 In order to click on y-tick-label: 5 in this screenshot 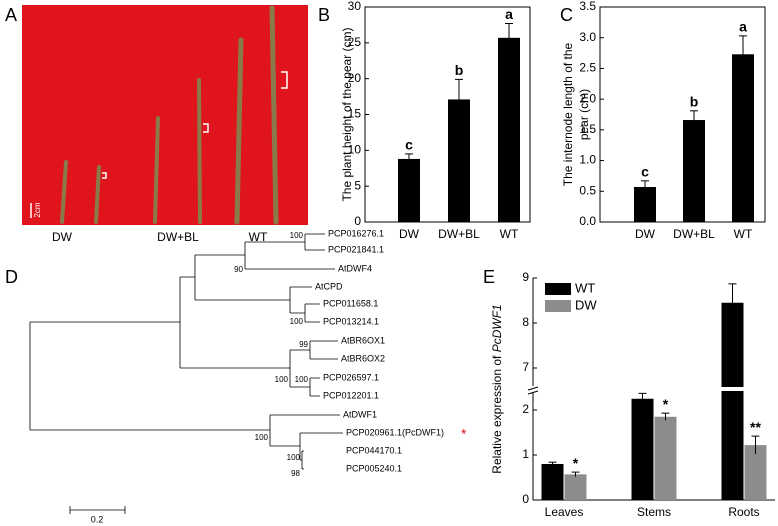, I will do `click(357, 185)`.